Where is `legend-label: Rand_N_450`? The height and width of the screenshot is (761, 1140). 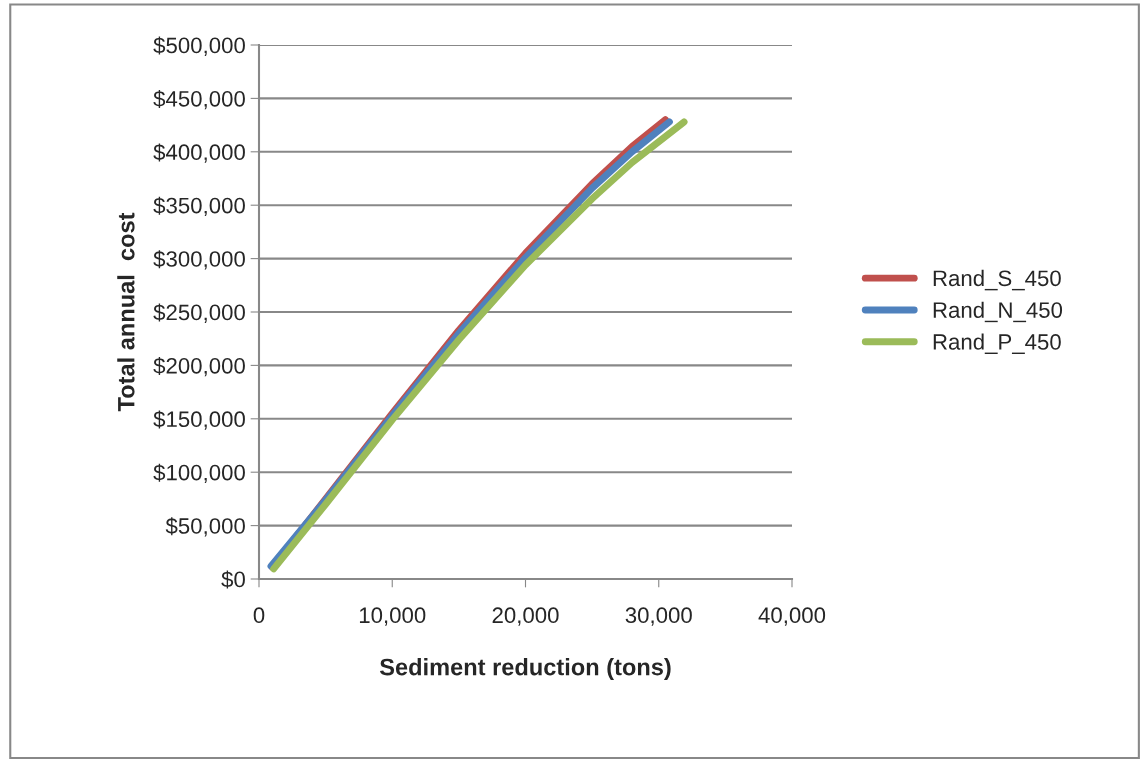 legend-label: Rand_N_450 is located at coordinates (998, 312).